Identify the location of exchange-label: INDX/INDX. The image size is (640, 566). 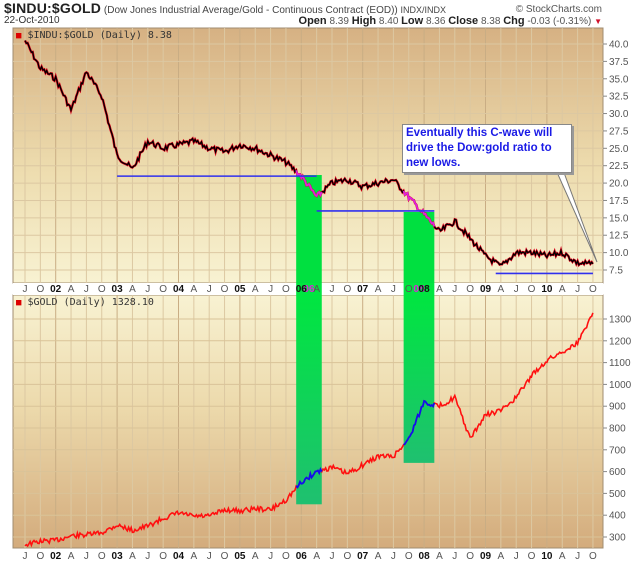
(423, 10).